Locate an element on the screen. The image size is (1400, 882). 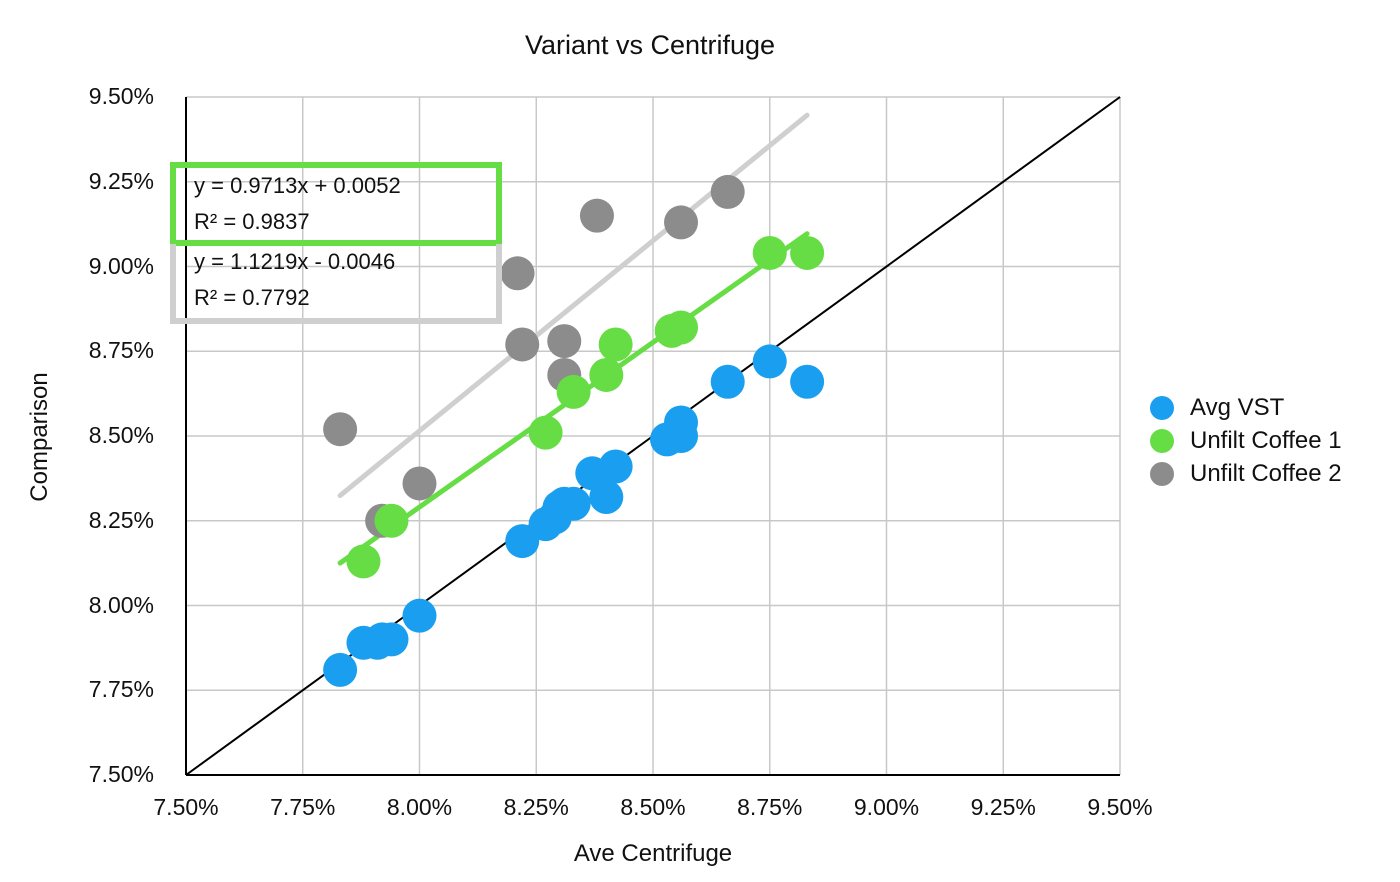
trendline-equation-box-coffee-2: y = 1.1219x - 0.0046 R² = 0.7792 is located at coordinates (336, 284).